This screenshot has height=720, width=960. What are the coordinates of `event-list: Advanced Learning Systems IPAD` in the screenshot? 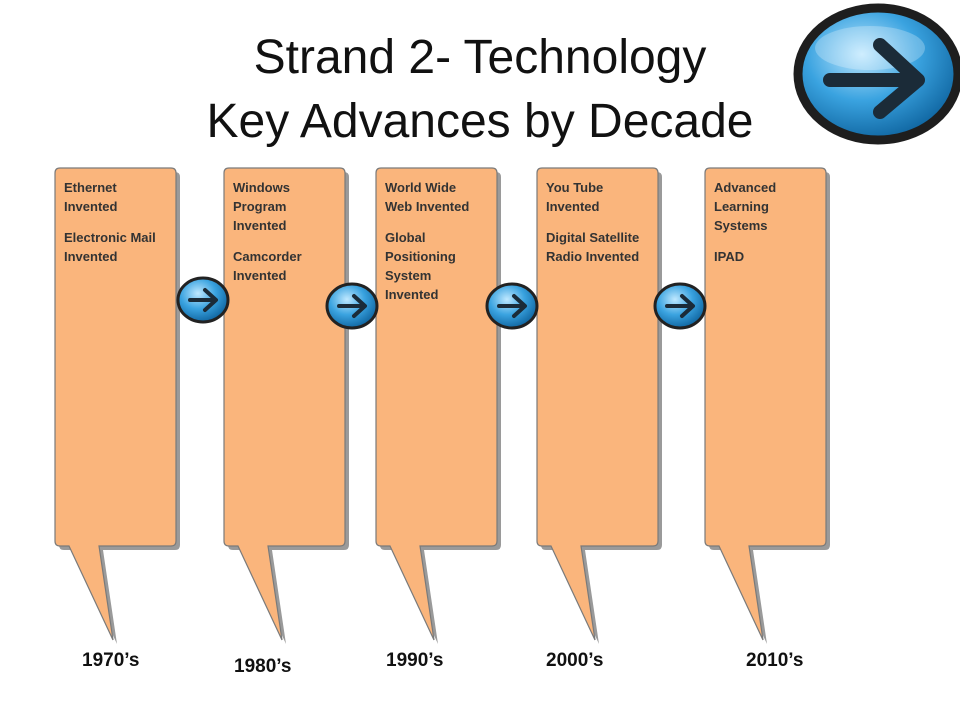 It's located at (761, 228).